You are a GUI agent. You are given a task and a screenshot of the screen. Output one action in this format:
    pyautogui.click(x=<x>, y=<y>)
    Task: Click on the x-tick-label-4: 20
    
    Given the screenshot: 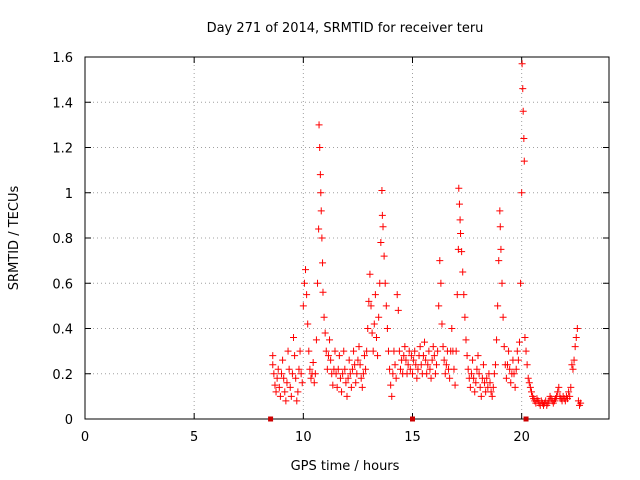 What is the action you would take?
    pyautogui.click(x=521, y=437)
    